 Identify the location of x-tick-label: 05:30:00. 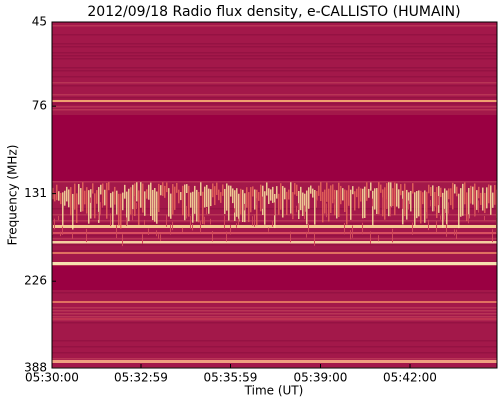
(52, 378).